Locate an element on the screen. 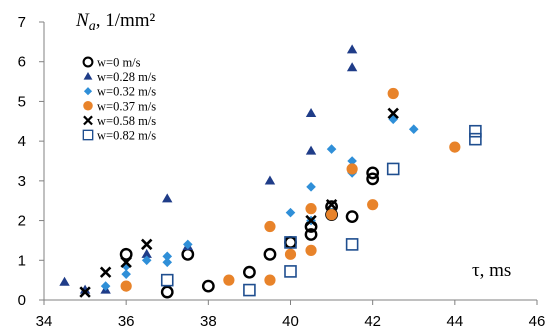  x-tick-label: 44 is located at coordinates (454, 321).